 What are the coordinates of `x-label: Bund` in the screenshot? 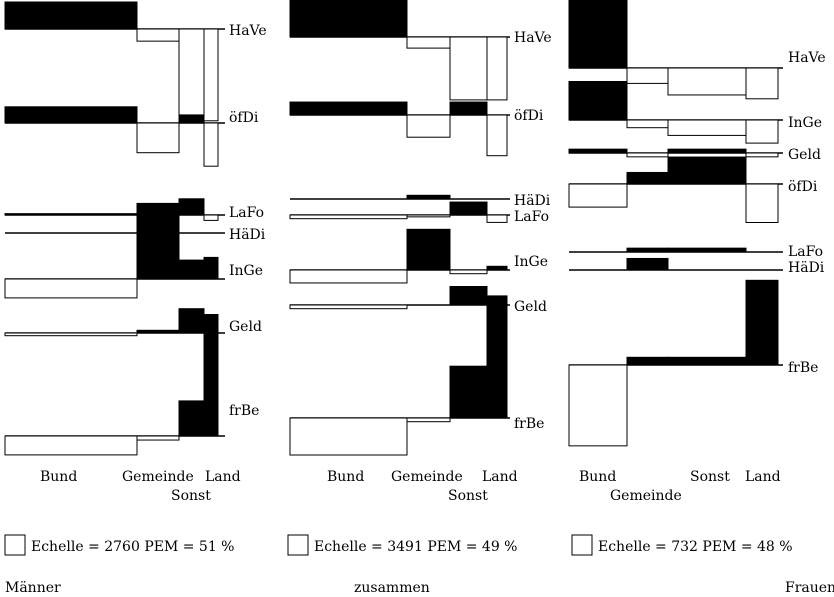 It's located at (58, 477).